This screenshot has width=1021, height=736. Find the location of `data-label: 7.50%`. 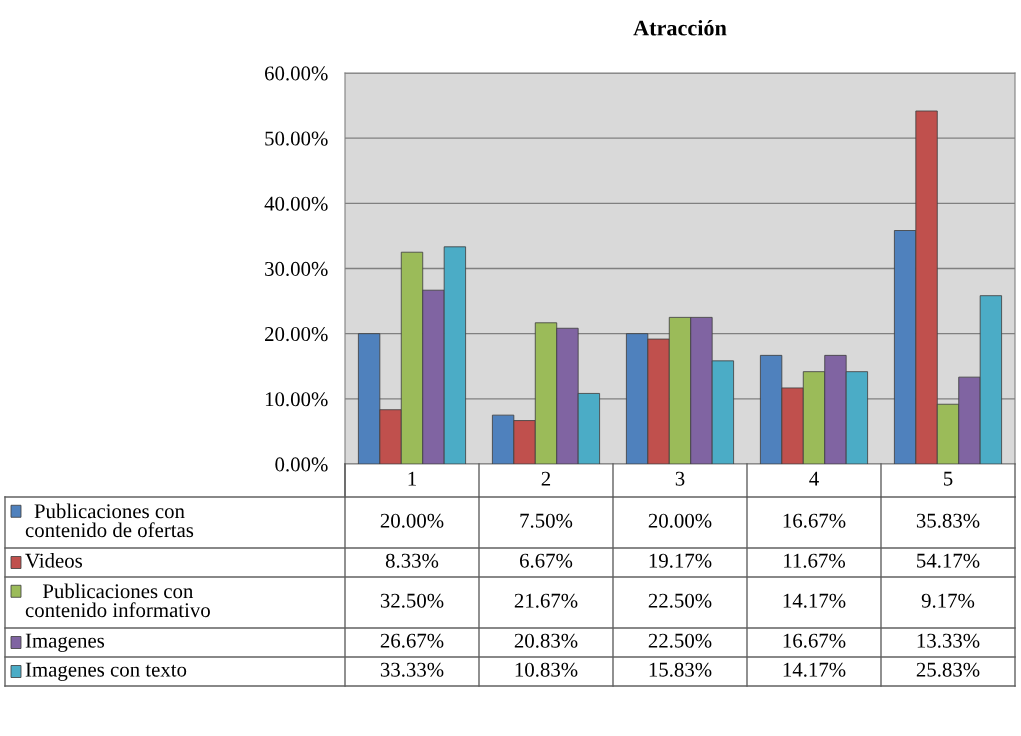

data-label: 7.50% is located at coordinates (546, 520).